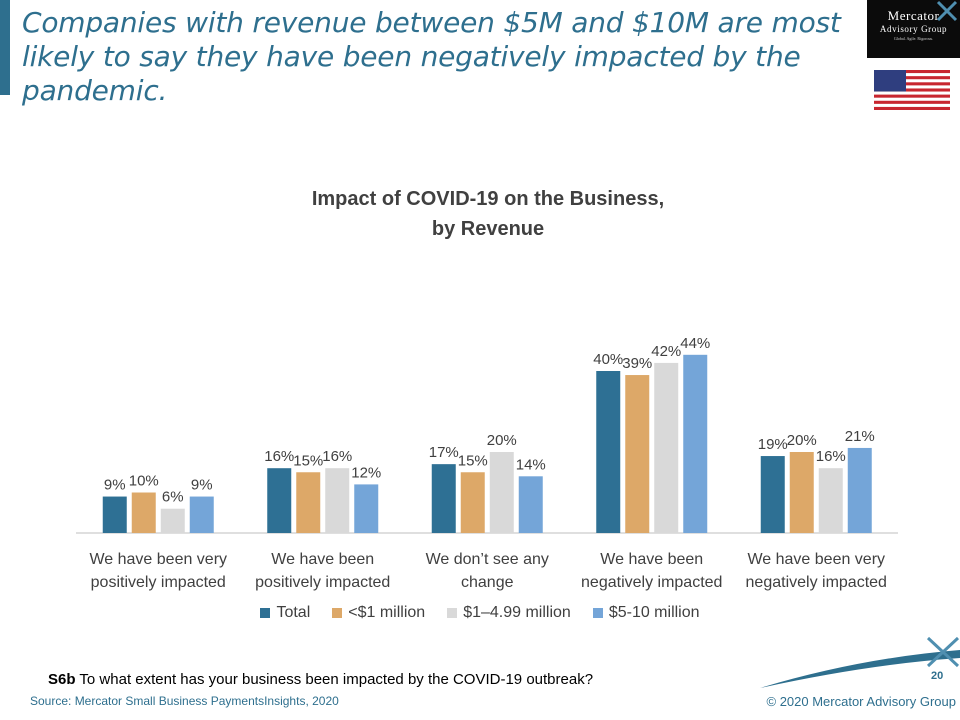  Describe the element at coordinates (947, 11) in the screenshot. I see `logo-x-mark-icon` at that location.